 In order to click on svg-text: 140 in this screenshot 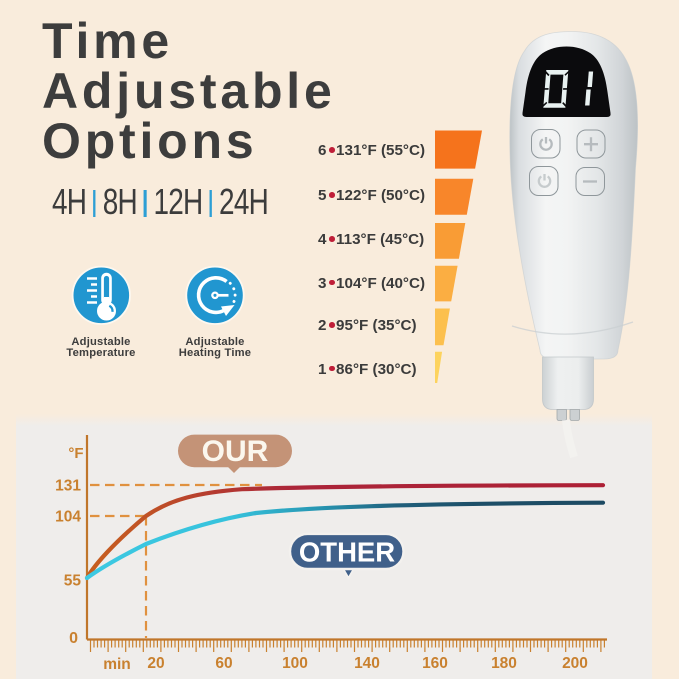, I will do `click(367, 663)`.